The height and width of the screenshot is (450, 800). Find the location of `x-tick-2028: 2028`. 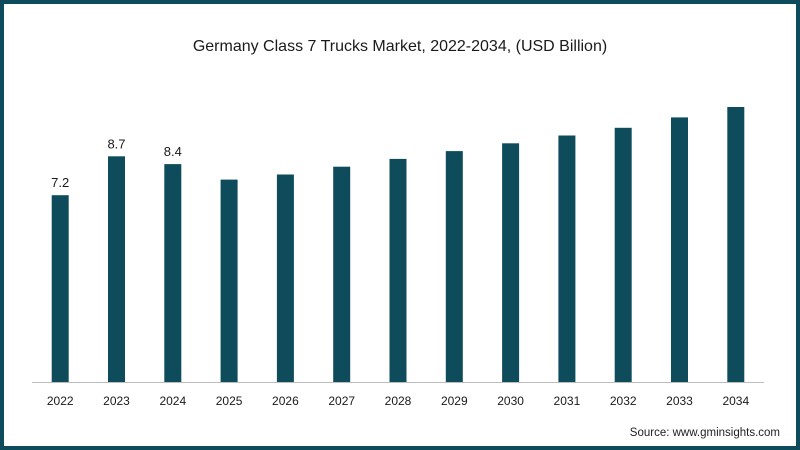

x-tick-2028: 2028 is located at coordinates (398, 401).